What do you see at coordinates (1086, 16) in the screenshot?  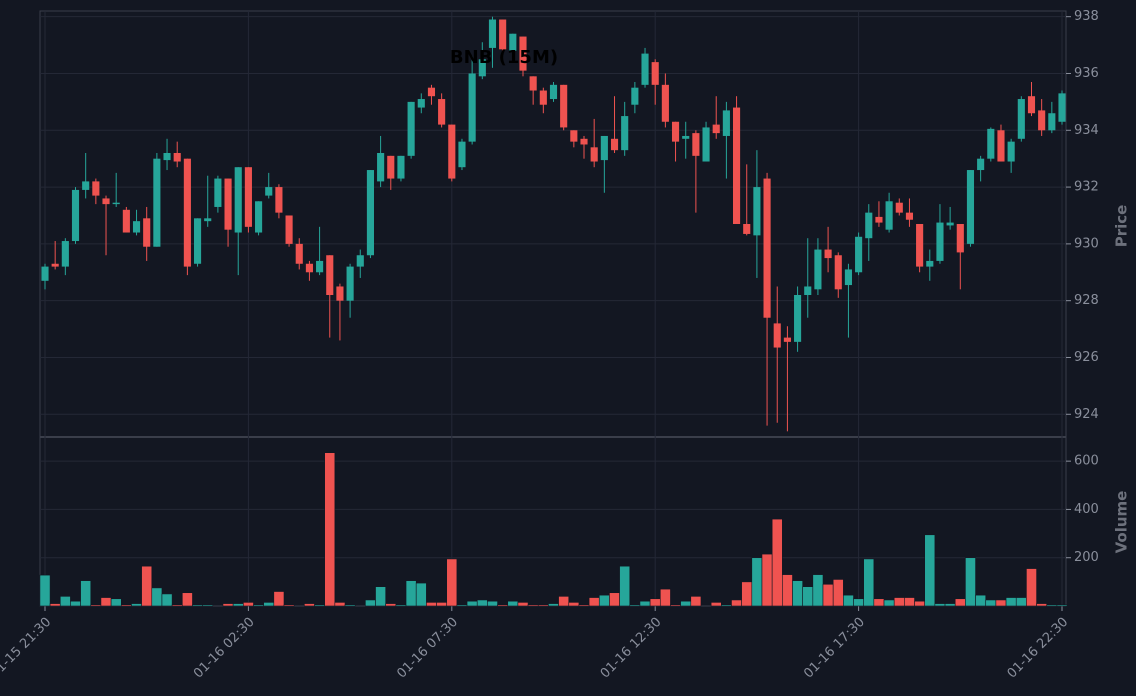 I see `y-tick-label: 938` at bounding box center [1086, 16].